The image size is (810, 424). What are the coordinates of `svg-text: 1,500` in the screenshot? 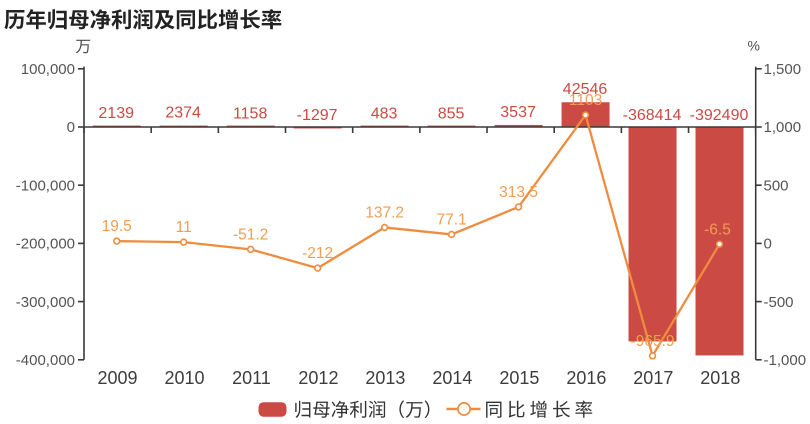 It's located at (783, 69).